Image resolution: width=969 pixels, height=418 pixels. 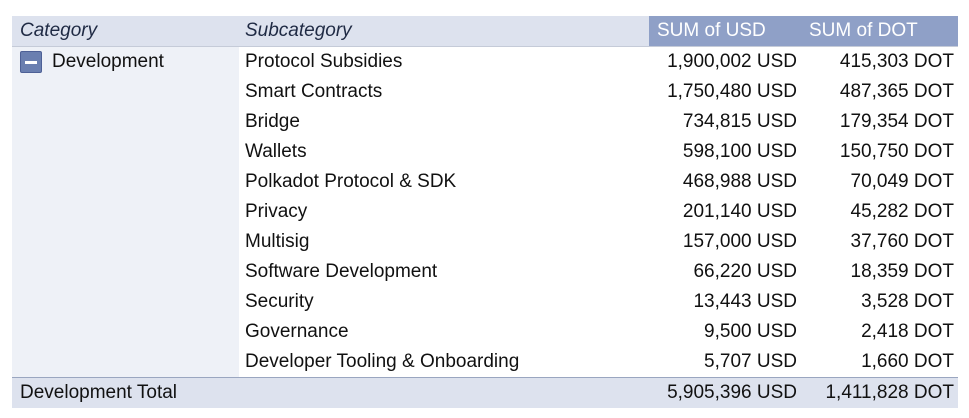 I want to click on category-label: Development, so click(x=108, y=61).